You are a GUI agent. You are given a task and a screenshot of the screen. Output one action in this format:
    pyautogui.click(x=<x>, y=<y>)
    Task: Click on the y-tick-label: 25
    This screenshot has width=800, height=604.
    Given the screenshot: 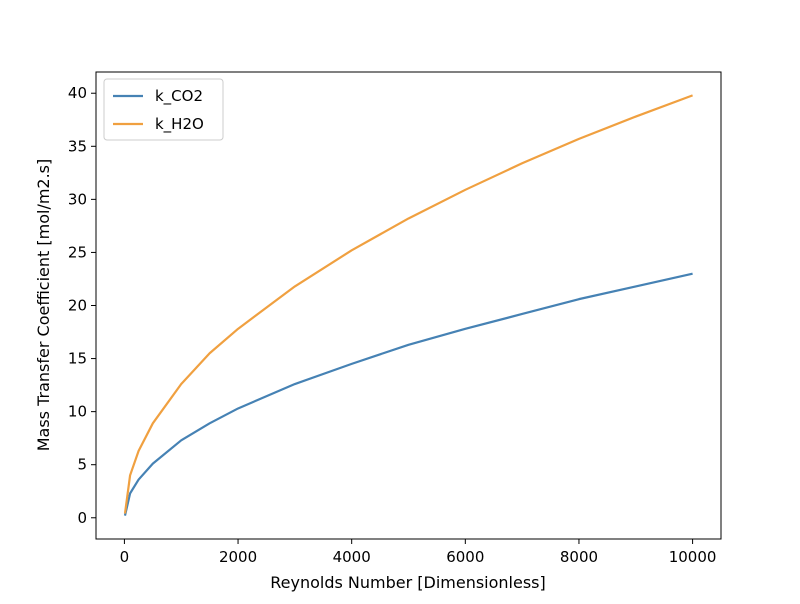 What is the action you would take?
    pyautogui.click(x=77, y=252)
    